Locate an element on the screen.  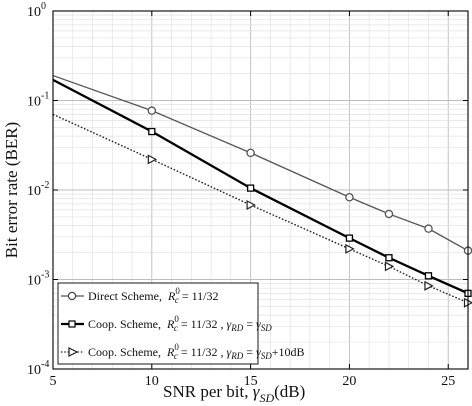
x-tick-label: 15 is located at coordinates (251, 381).